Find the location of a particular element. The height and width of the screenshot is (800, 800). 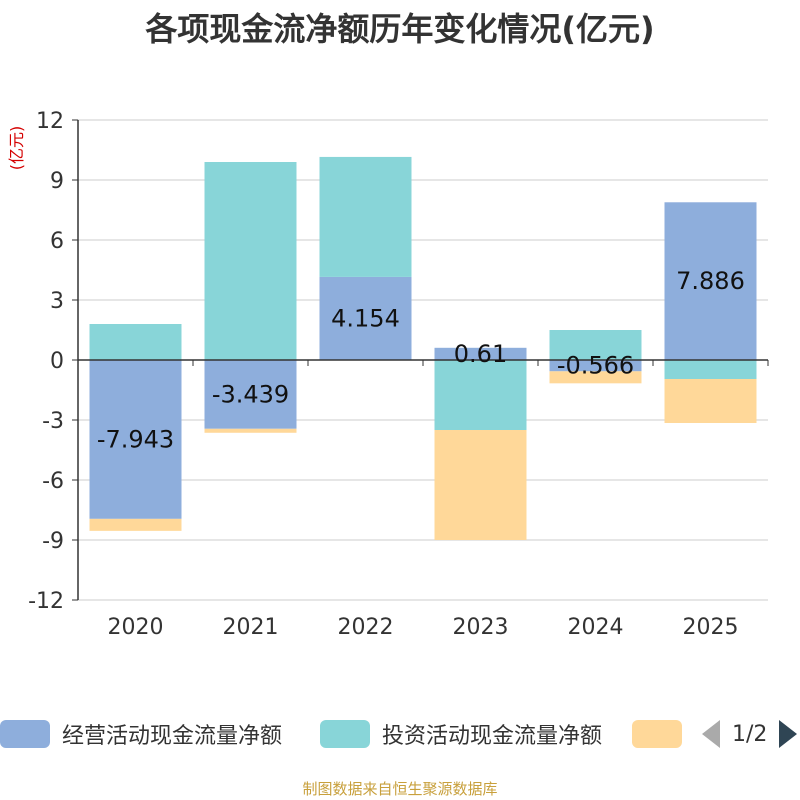

legend-page-indicator: 1/2 is located at coordinates (750, 734).